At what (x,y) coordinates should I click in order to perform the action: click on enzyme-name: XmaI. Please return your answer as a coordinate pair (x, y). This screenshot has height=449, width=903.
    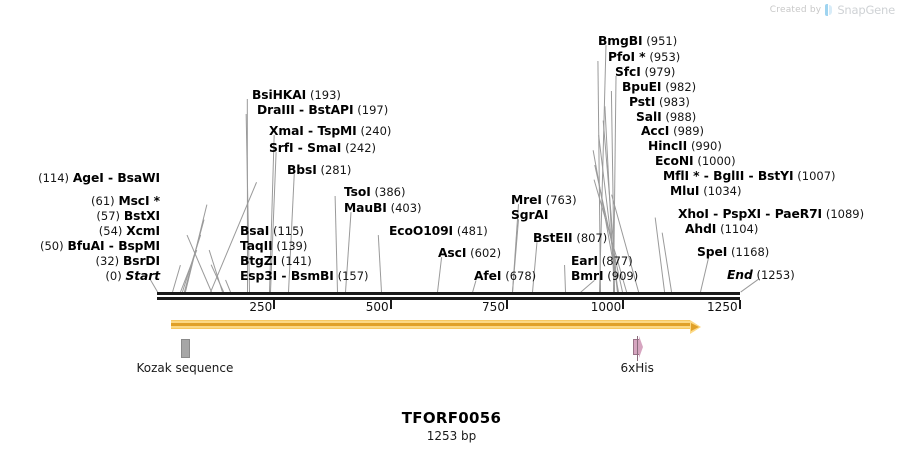
    Looking at the image, I should click on (286, 131).